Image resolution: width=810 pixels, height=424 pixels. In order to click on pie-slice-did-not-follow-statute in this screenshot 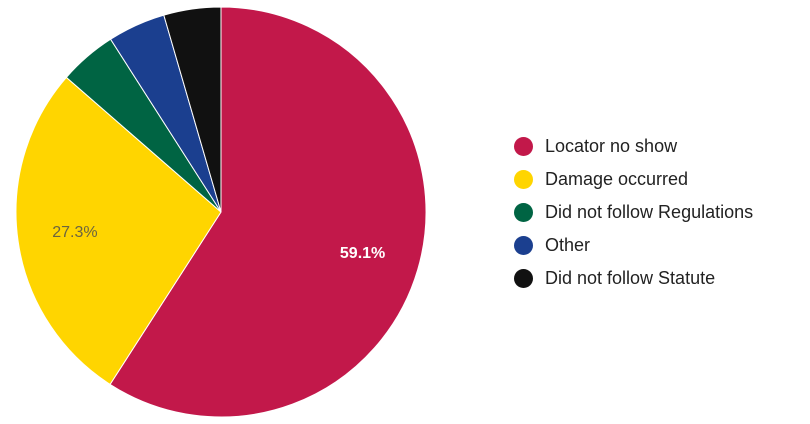, I will do `click(192, 109)`.